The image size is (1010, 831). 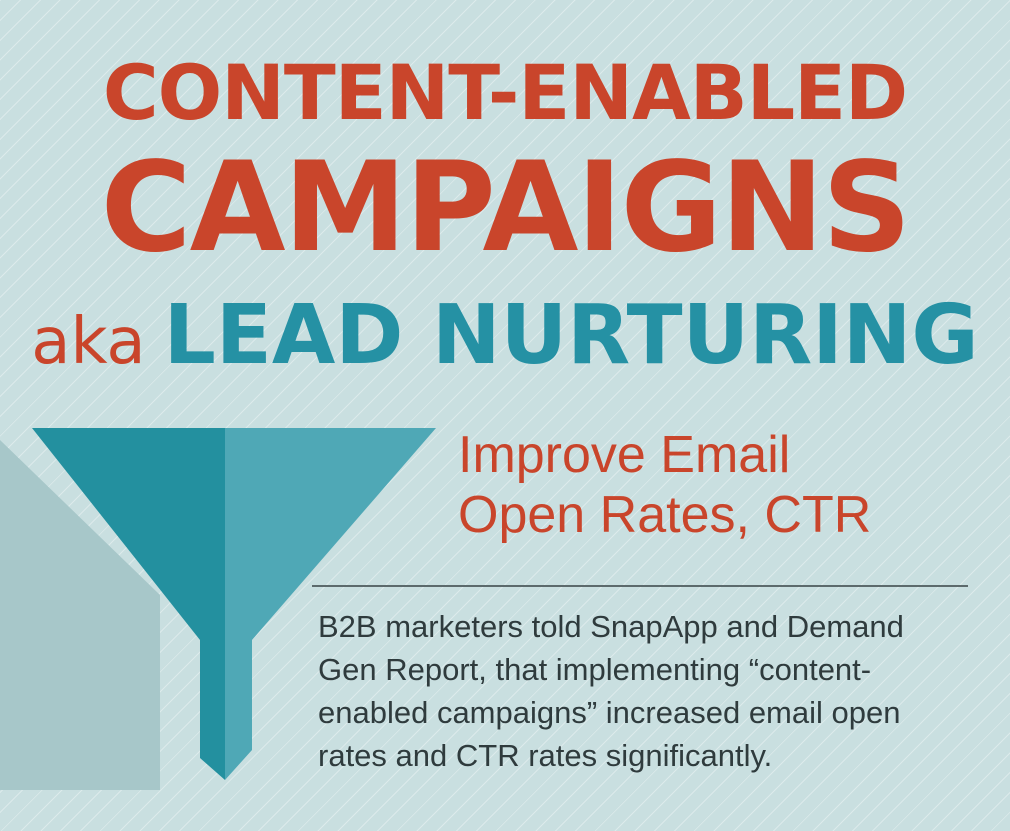 I want to click on divider, so click(x=640, y=586).